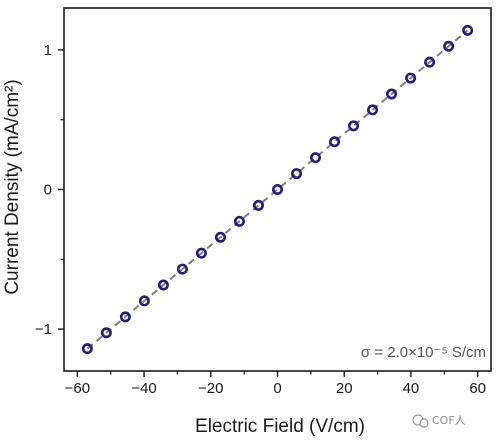 Image resolution: width=500 pixels, height=442 pixels. Describe the element at coordinates (280, 426) in the screenshot. I see `x-axis-label: Electric Field (V/cm)` at that location.